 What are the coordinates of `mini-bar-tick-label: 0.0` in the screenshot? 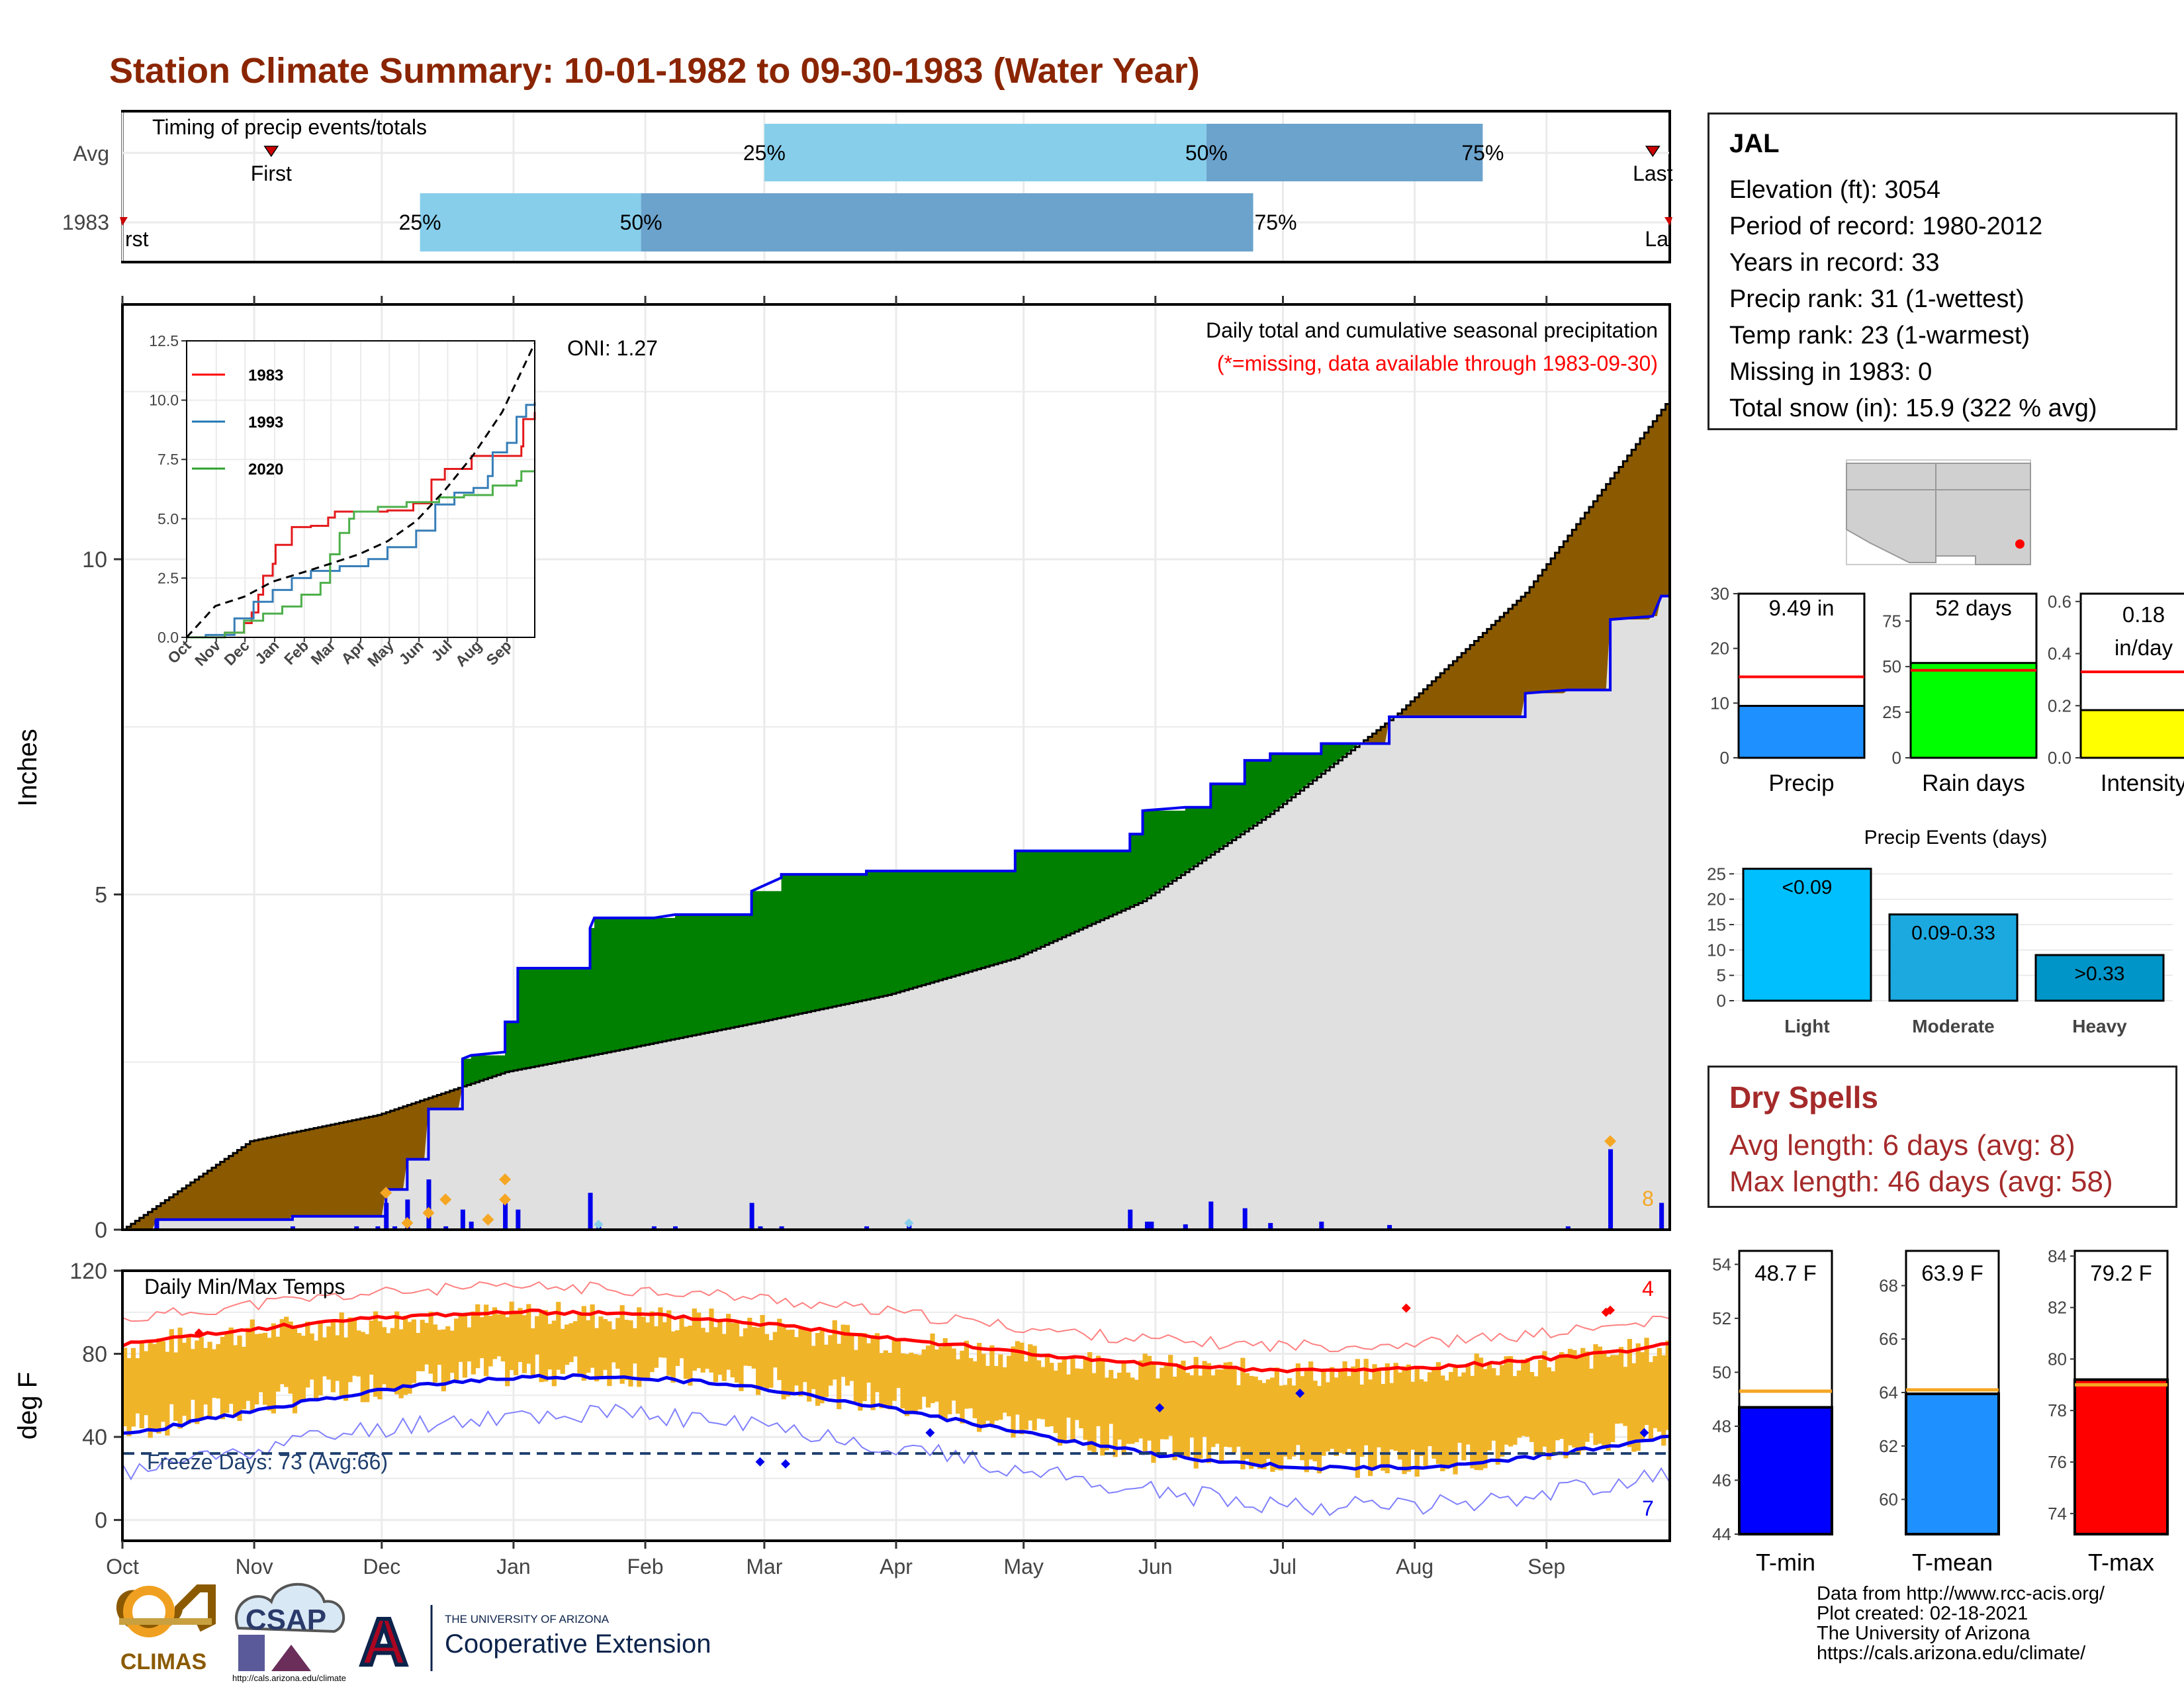 It's located at (2059, 758).